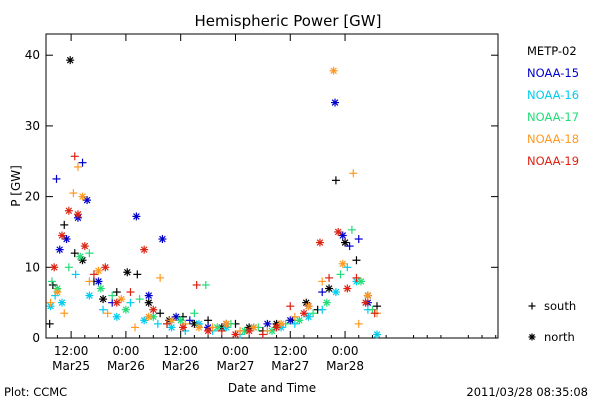 Image resolution: width=600 pixels, height=400 pixels. What do you see at coordinates (272, 388) in the screenshot?
I see `x-axis-label: Date and Time` at bounding box center [272, 388].